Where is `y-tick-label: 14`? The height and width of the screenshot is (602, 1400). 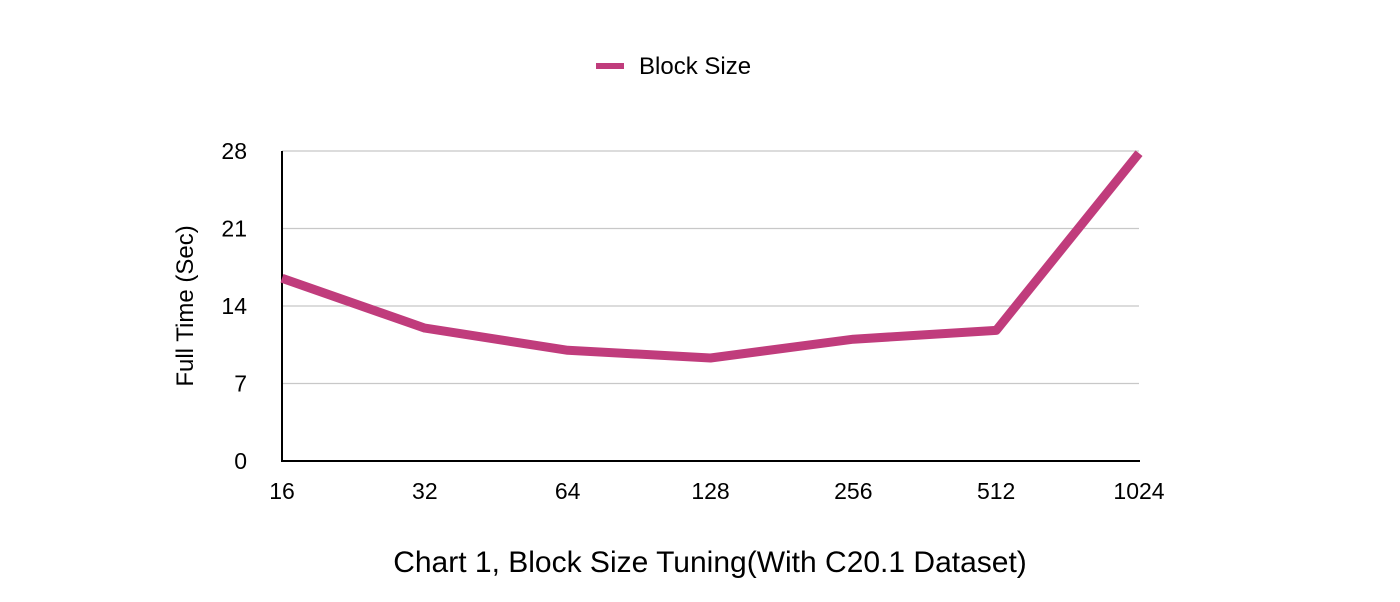
y-tick-label: 14 is located at coordinates (234, 306).